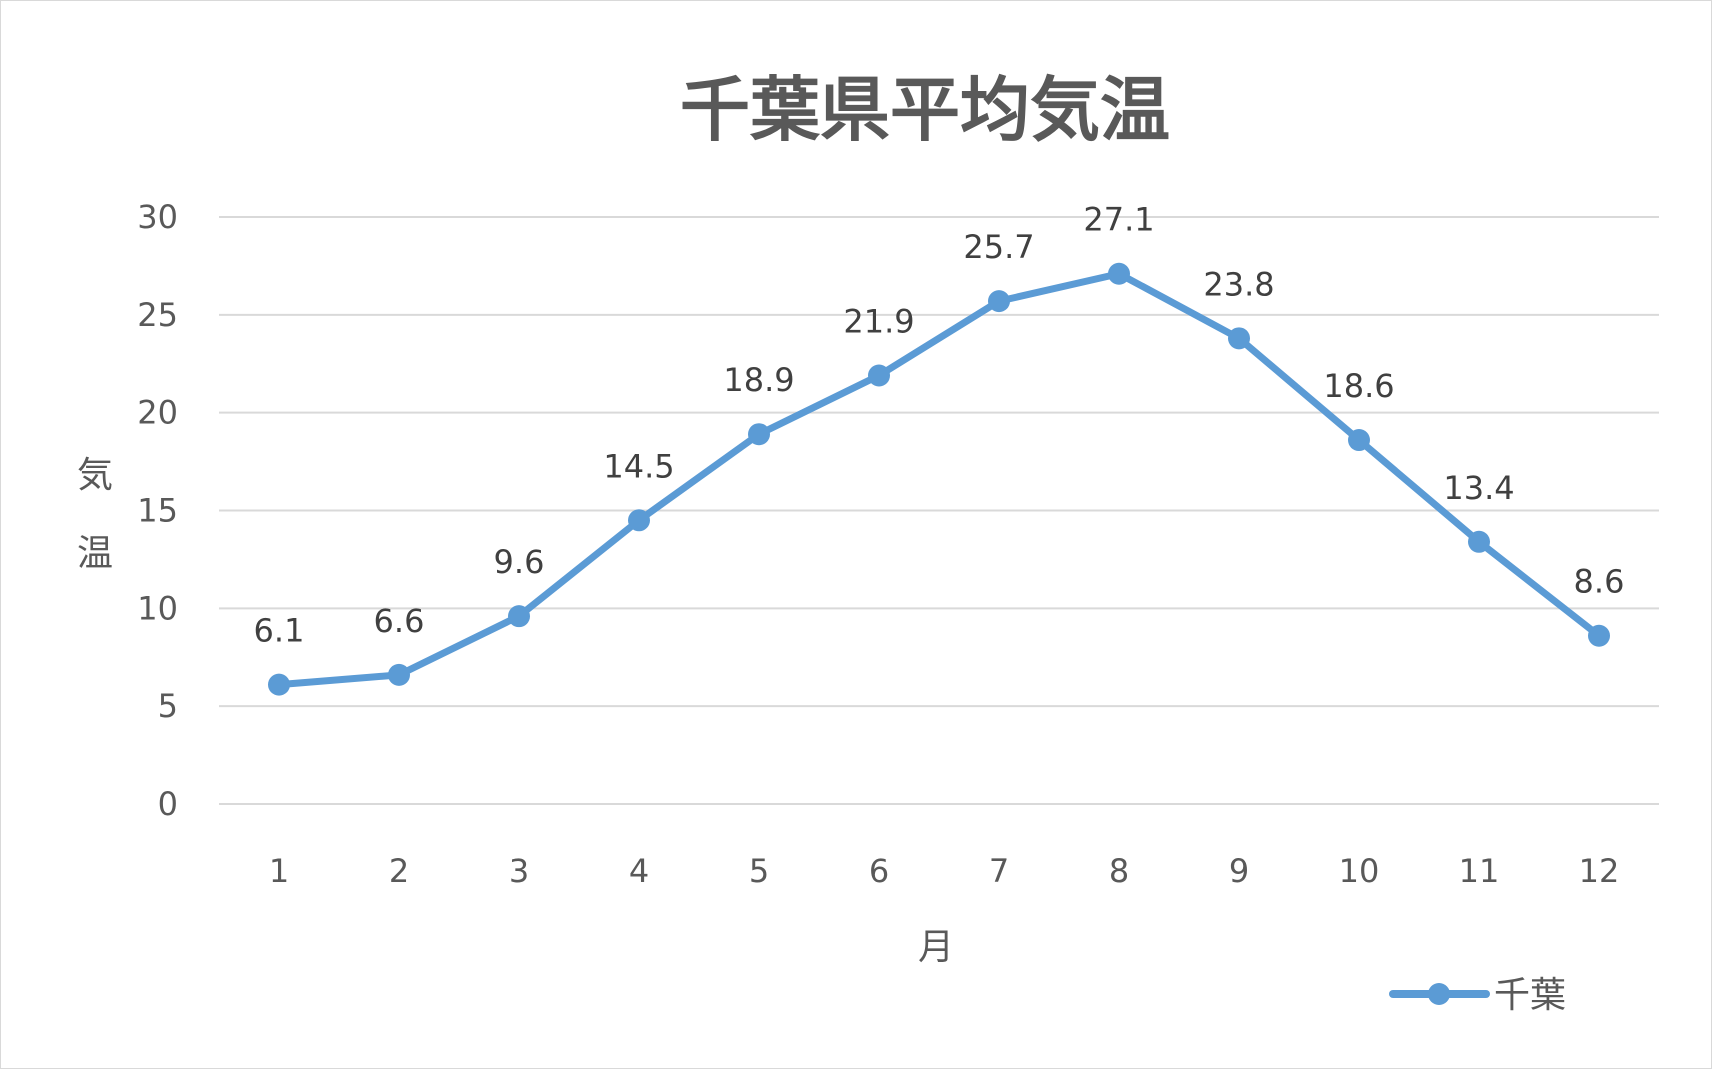 This screenshot has height=1070, width=1712. I want to click on x-tick-label: 1, so click(279, 871).